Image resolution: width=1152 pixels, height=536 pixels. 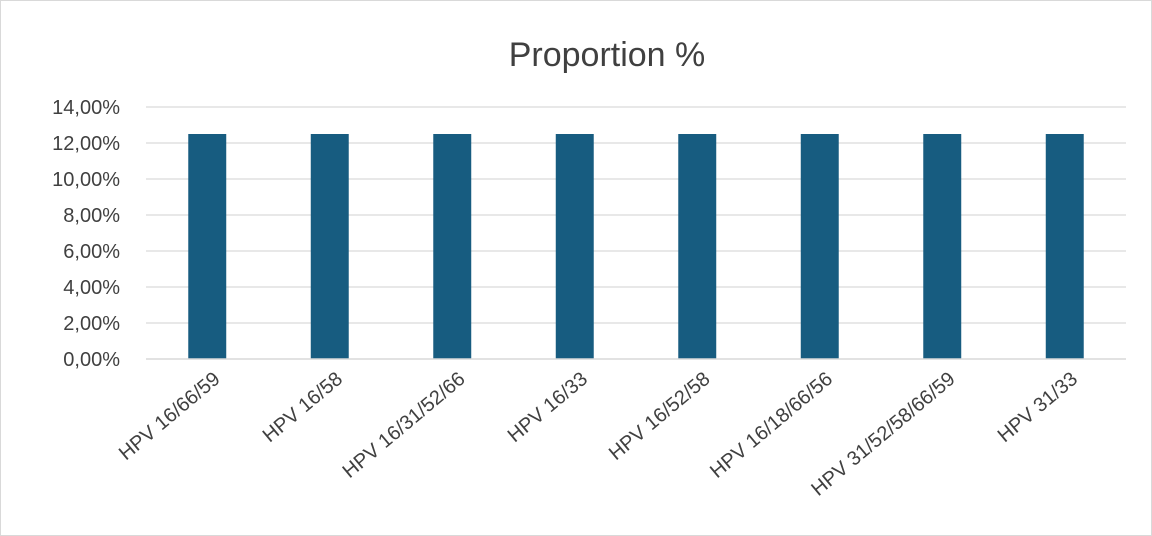 I want to click on x-tick-label: HPV 16/58, so click(x=303, y=407).